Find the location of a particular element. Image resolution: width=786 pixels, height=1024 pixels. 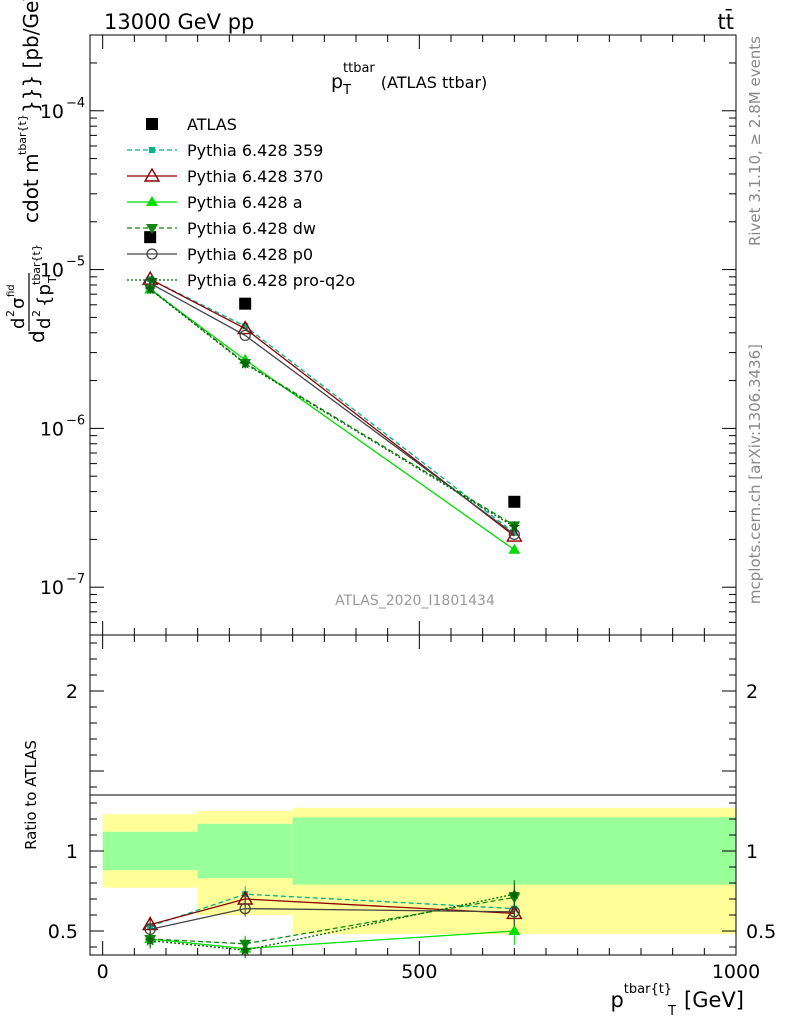

ylabel-cdot: cdot m is located at coordinates (31, 188).